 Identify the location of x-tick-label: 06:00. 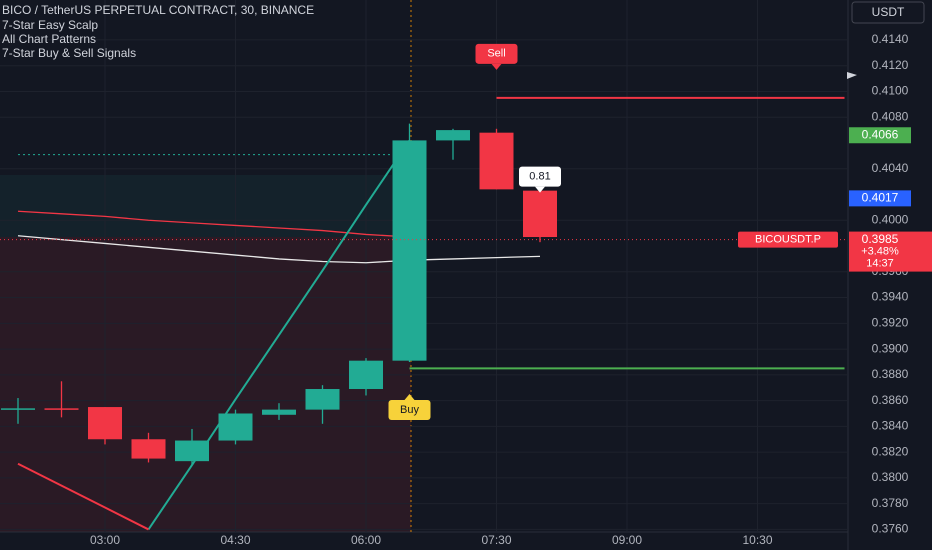
(366, 540).